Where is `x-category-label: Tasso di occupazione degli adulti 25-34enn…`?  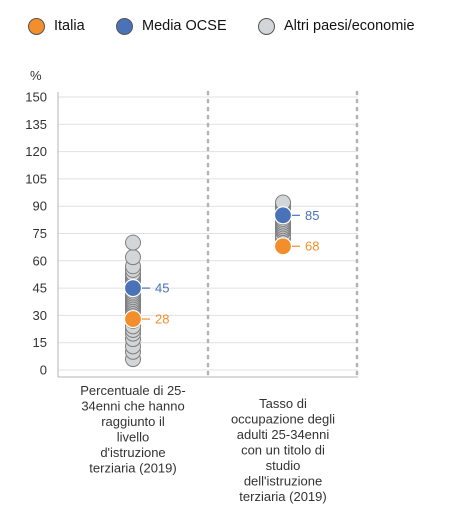 x-category-label: Tasso di occupazione degli adulti 25-34enn… is located at coordinates (283, 450).